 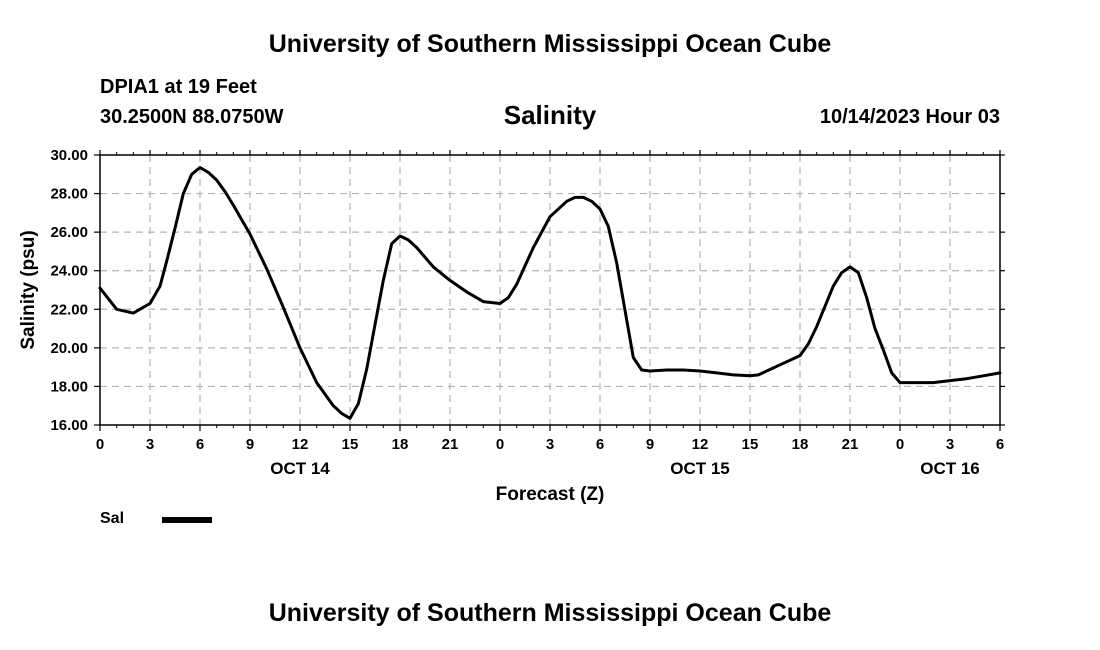 I want to click on y-tick-label: 16.00, so click(x=69, y=425).